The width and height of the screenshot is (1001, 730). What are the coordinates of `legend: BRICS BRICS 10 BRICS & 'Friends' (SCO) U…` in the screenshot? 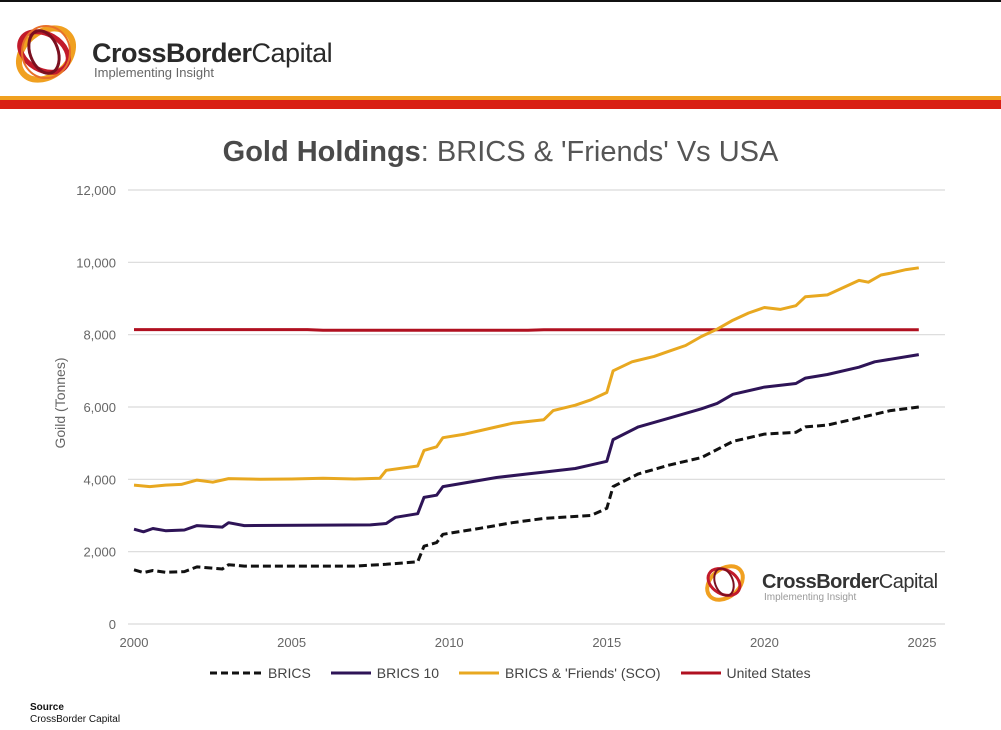 It's located at (510, 673).